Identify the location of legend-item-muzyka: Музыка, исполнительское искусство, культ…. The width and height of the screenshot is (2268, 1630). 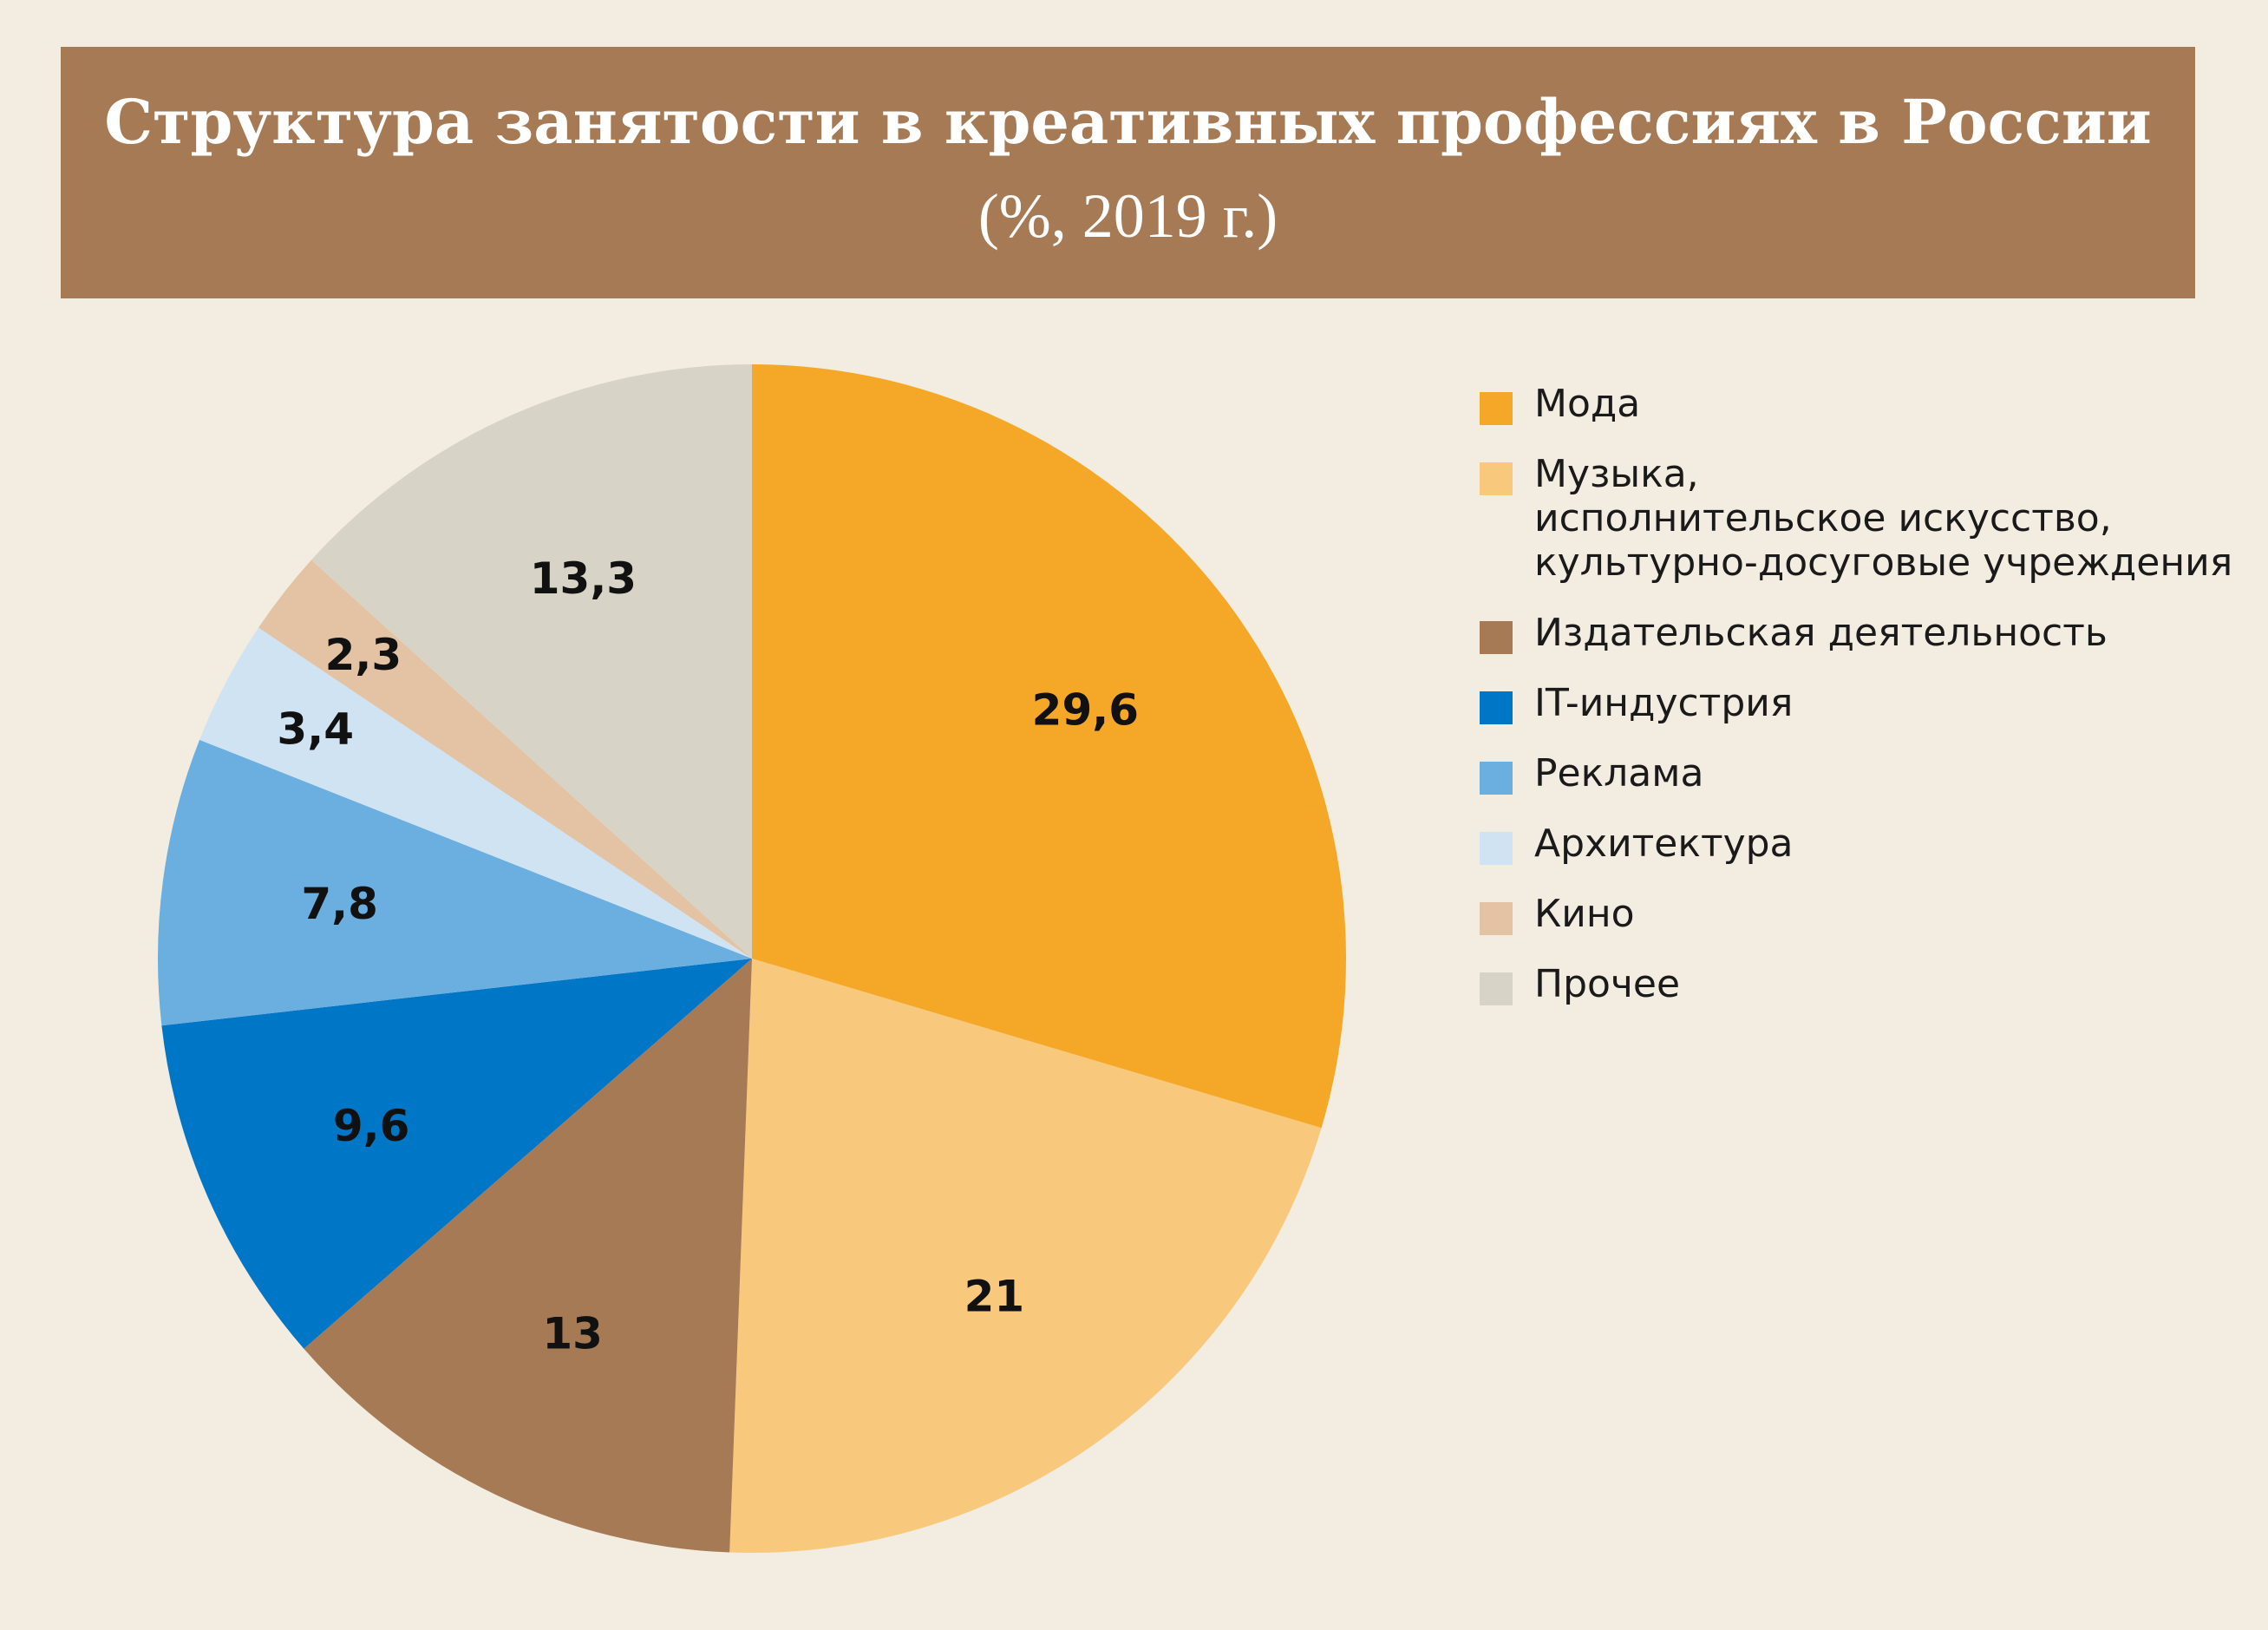
(1870, 518).